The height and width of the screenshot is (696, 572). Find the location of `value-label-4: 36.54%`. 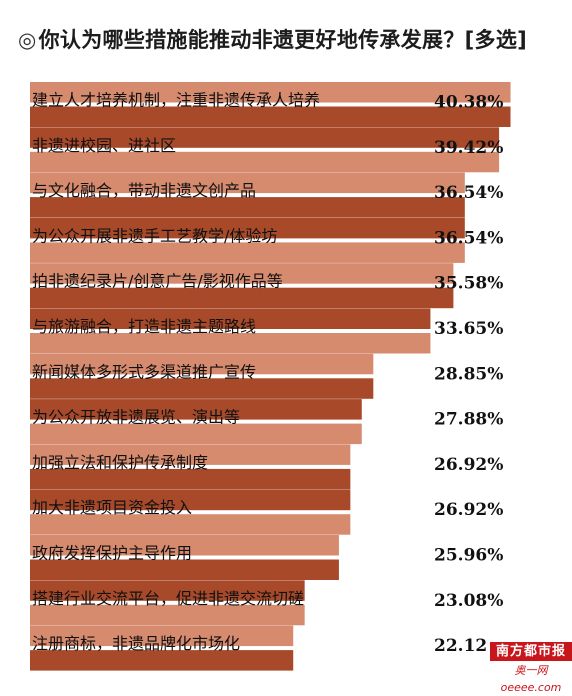

value-label-4: 36.54% is located at coordinates (468, 238).